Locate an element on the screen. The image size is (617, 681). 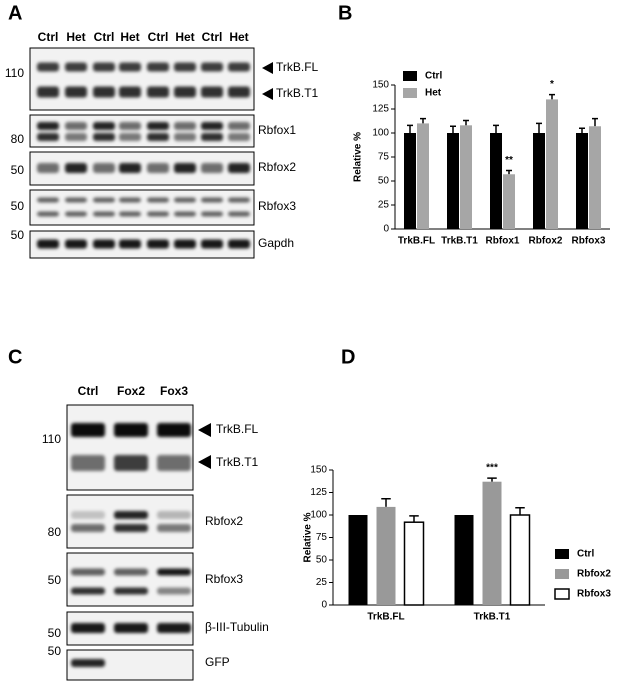
x-tick-label: Rbfox3 is located at coordinates (589, 241).